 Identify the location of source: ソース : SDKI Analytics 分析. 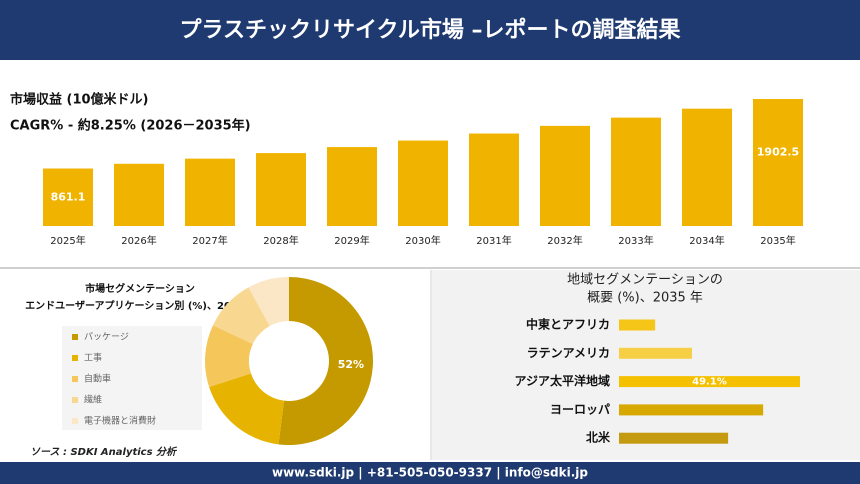
(104, 452).